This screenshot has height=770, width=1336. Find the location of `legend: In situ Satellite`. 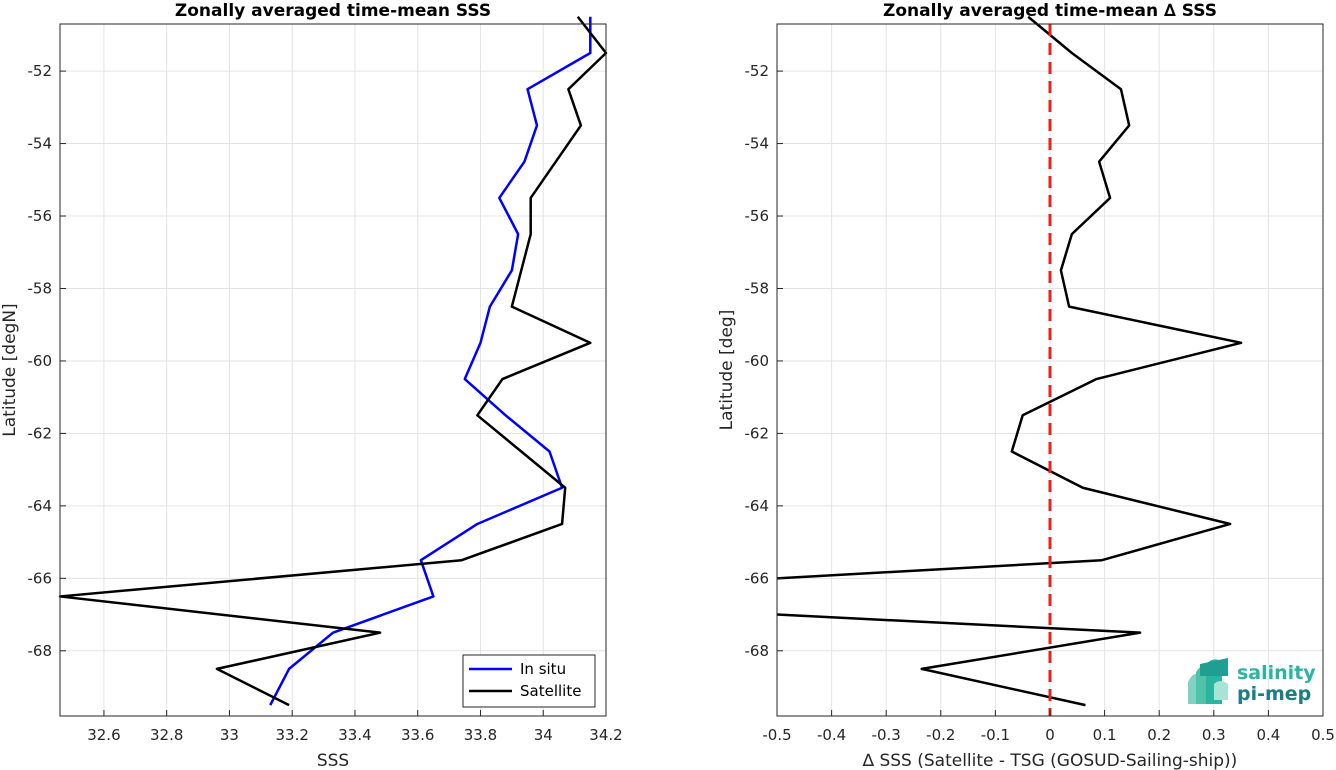

legend: In situ Satellite is located at coordinates (529, 681).